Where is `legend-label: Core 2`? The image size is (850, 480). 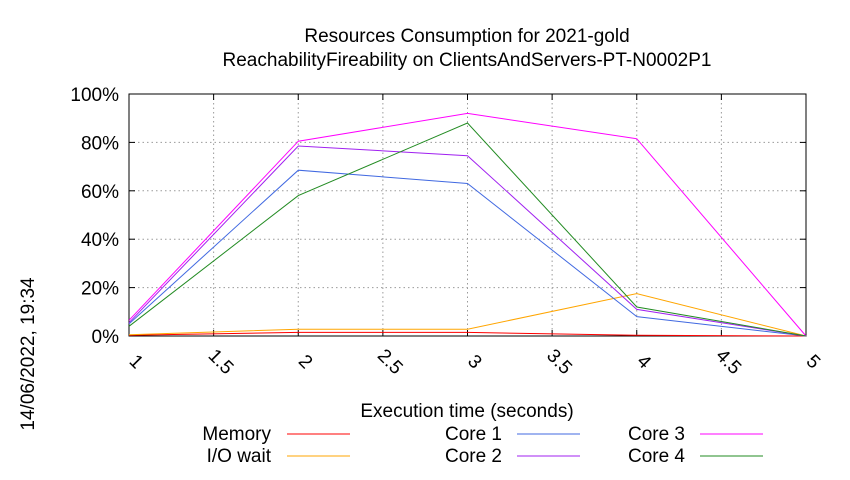
legend-label: Core 2 is located at coordinates (473, 456).